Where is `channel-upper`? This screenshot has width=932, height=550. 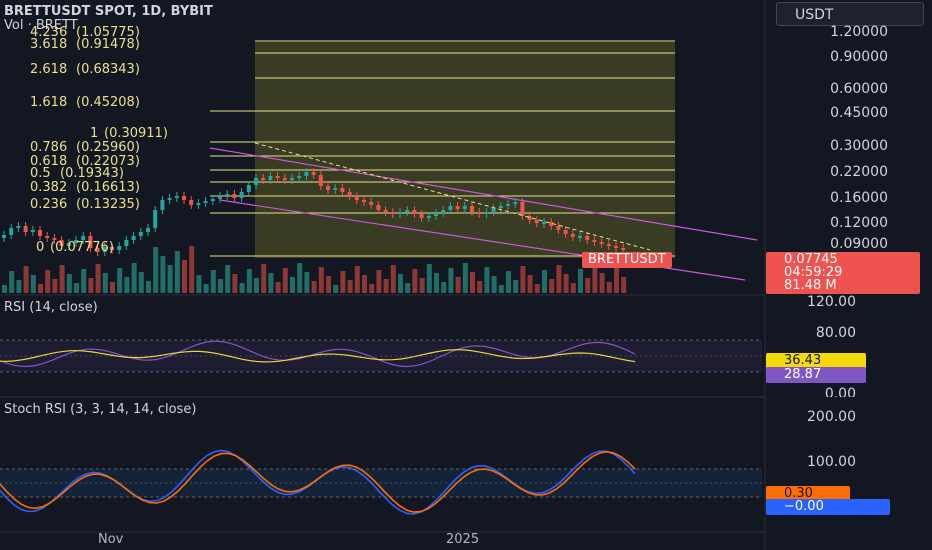 channel-upper is located at coordinates (483, 194).